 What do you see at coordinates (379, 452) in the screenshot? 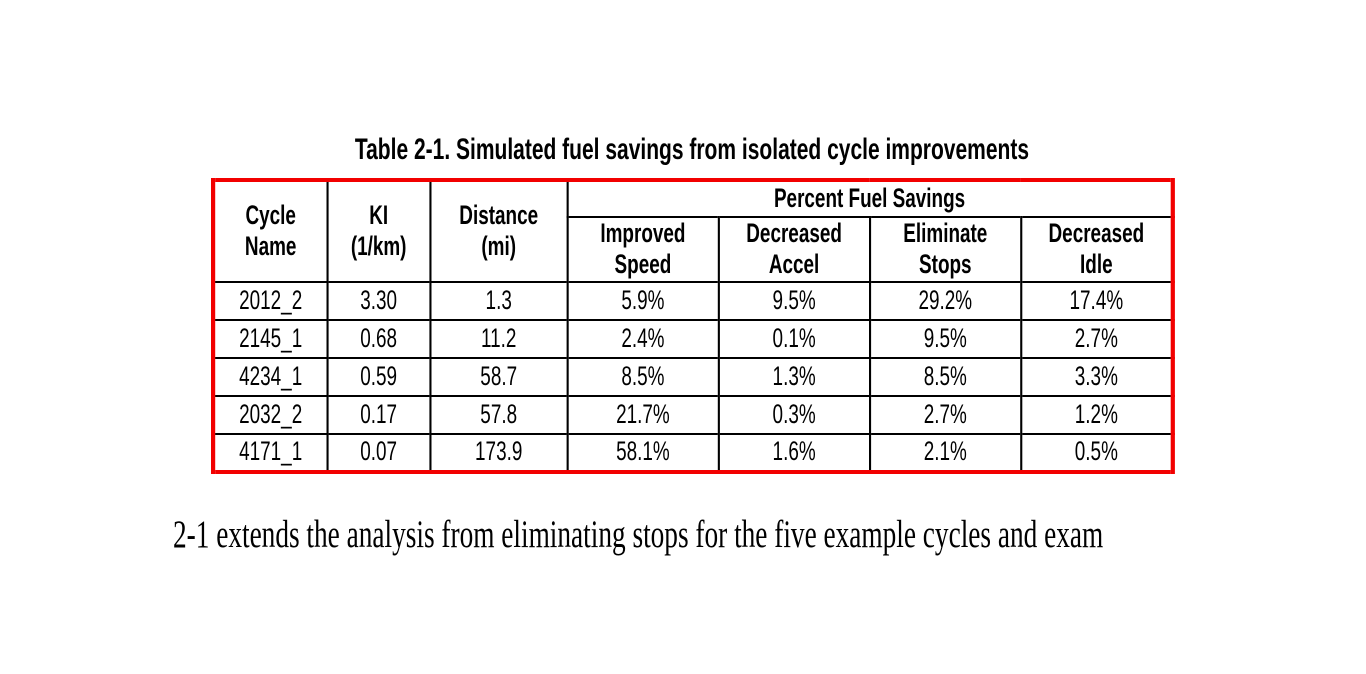
I see `cell-ki: 0.07` at bounding box center [379, 452].